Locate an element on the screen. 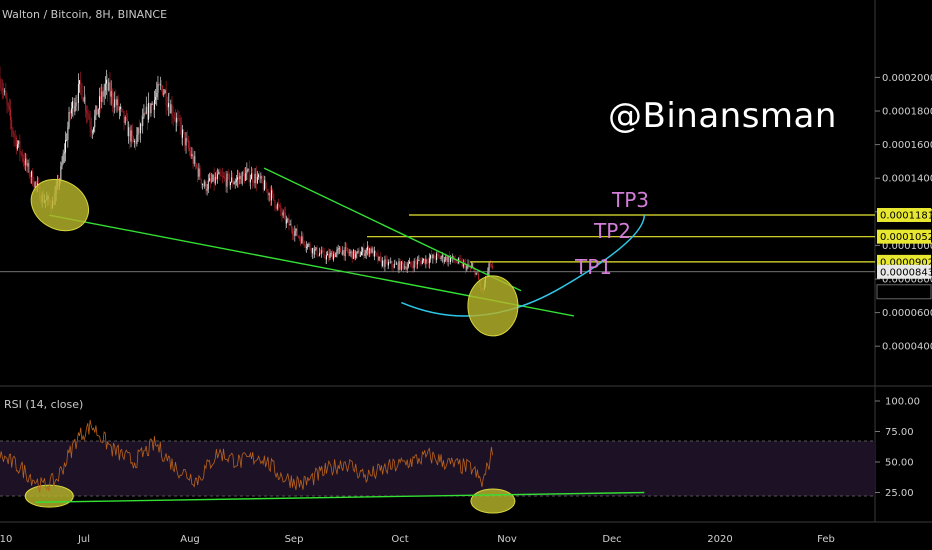  rsi-tick-label: 75.00 is located at coordinates (899, 432).